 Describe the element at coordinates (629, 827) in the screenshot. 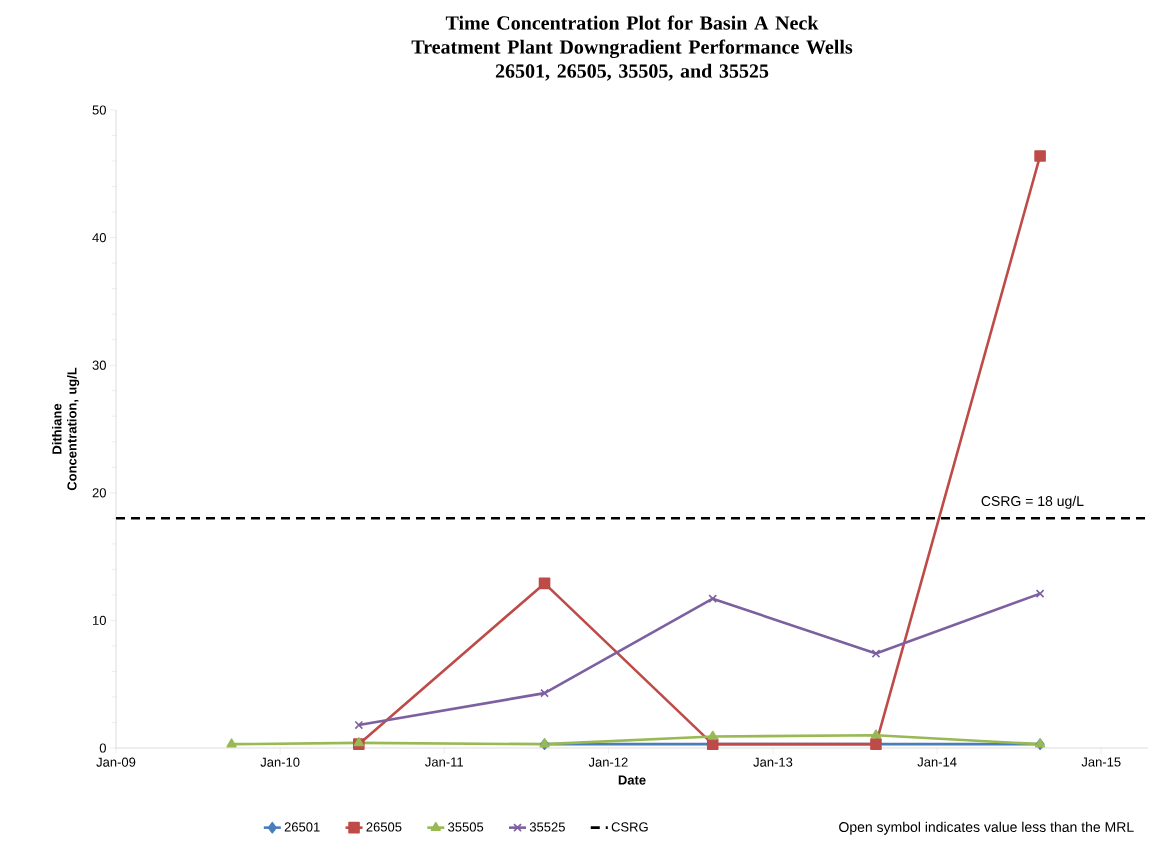

I see `legend-label: CSRG` at that location.